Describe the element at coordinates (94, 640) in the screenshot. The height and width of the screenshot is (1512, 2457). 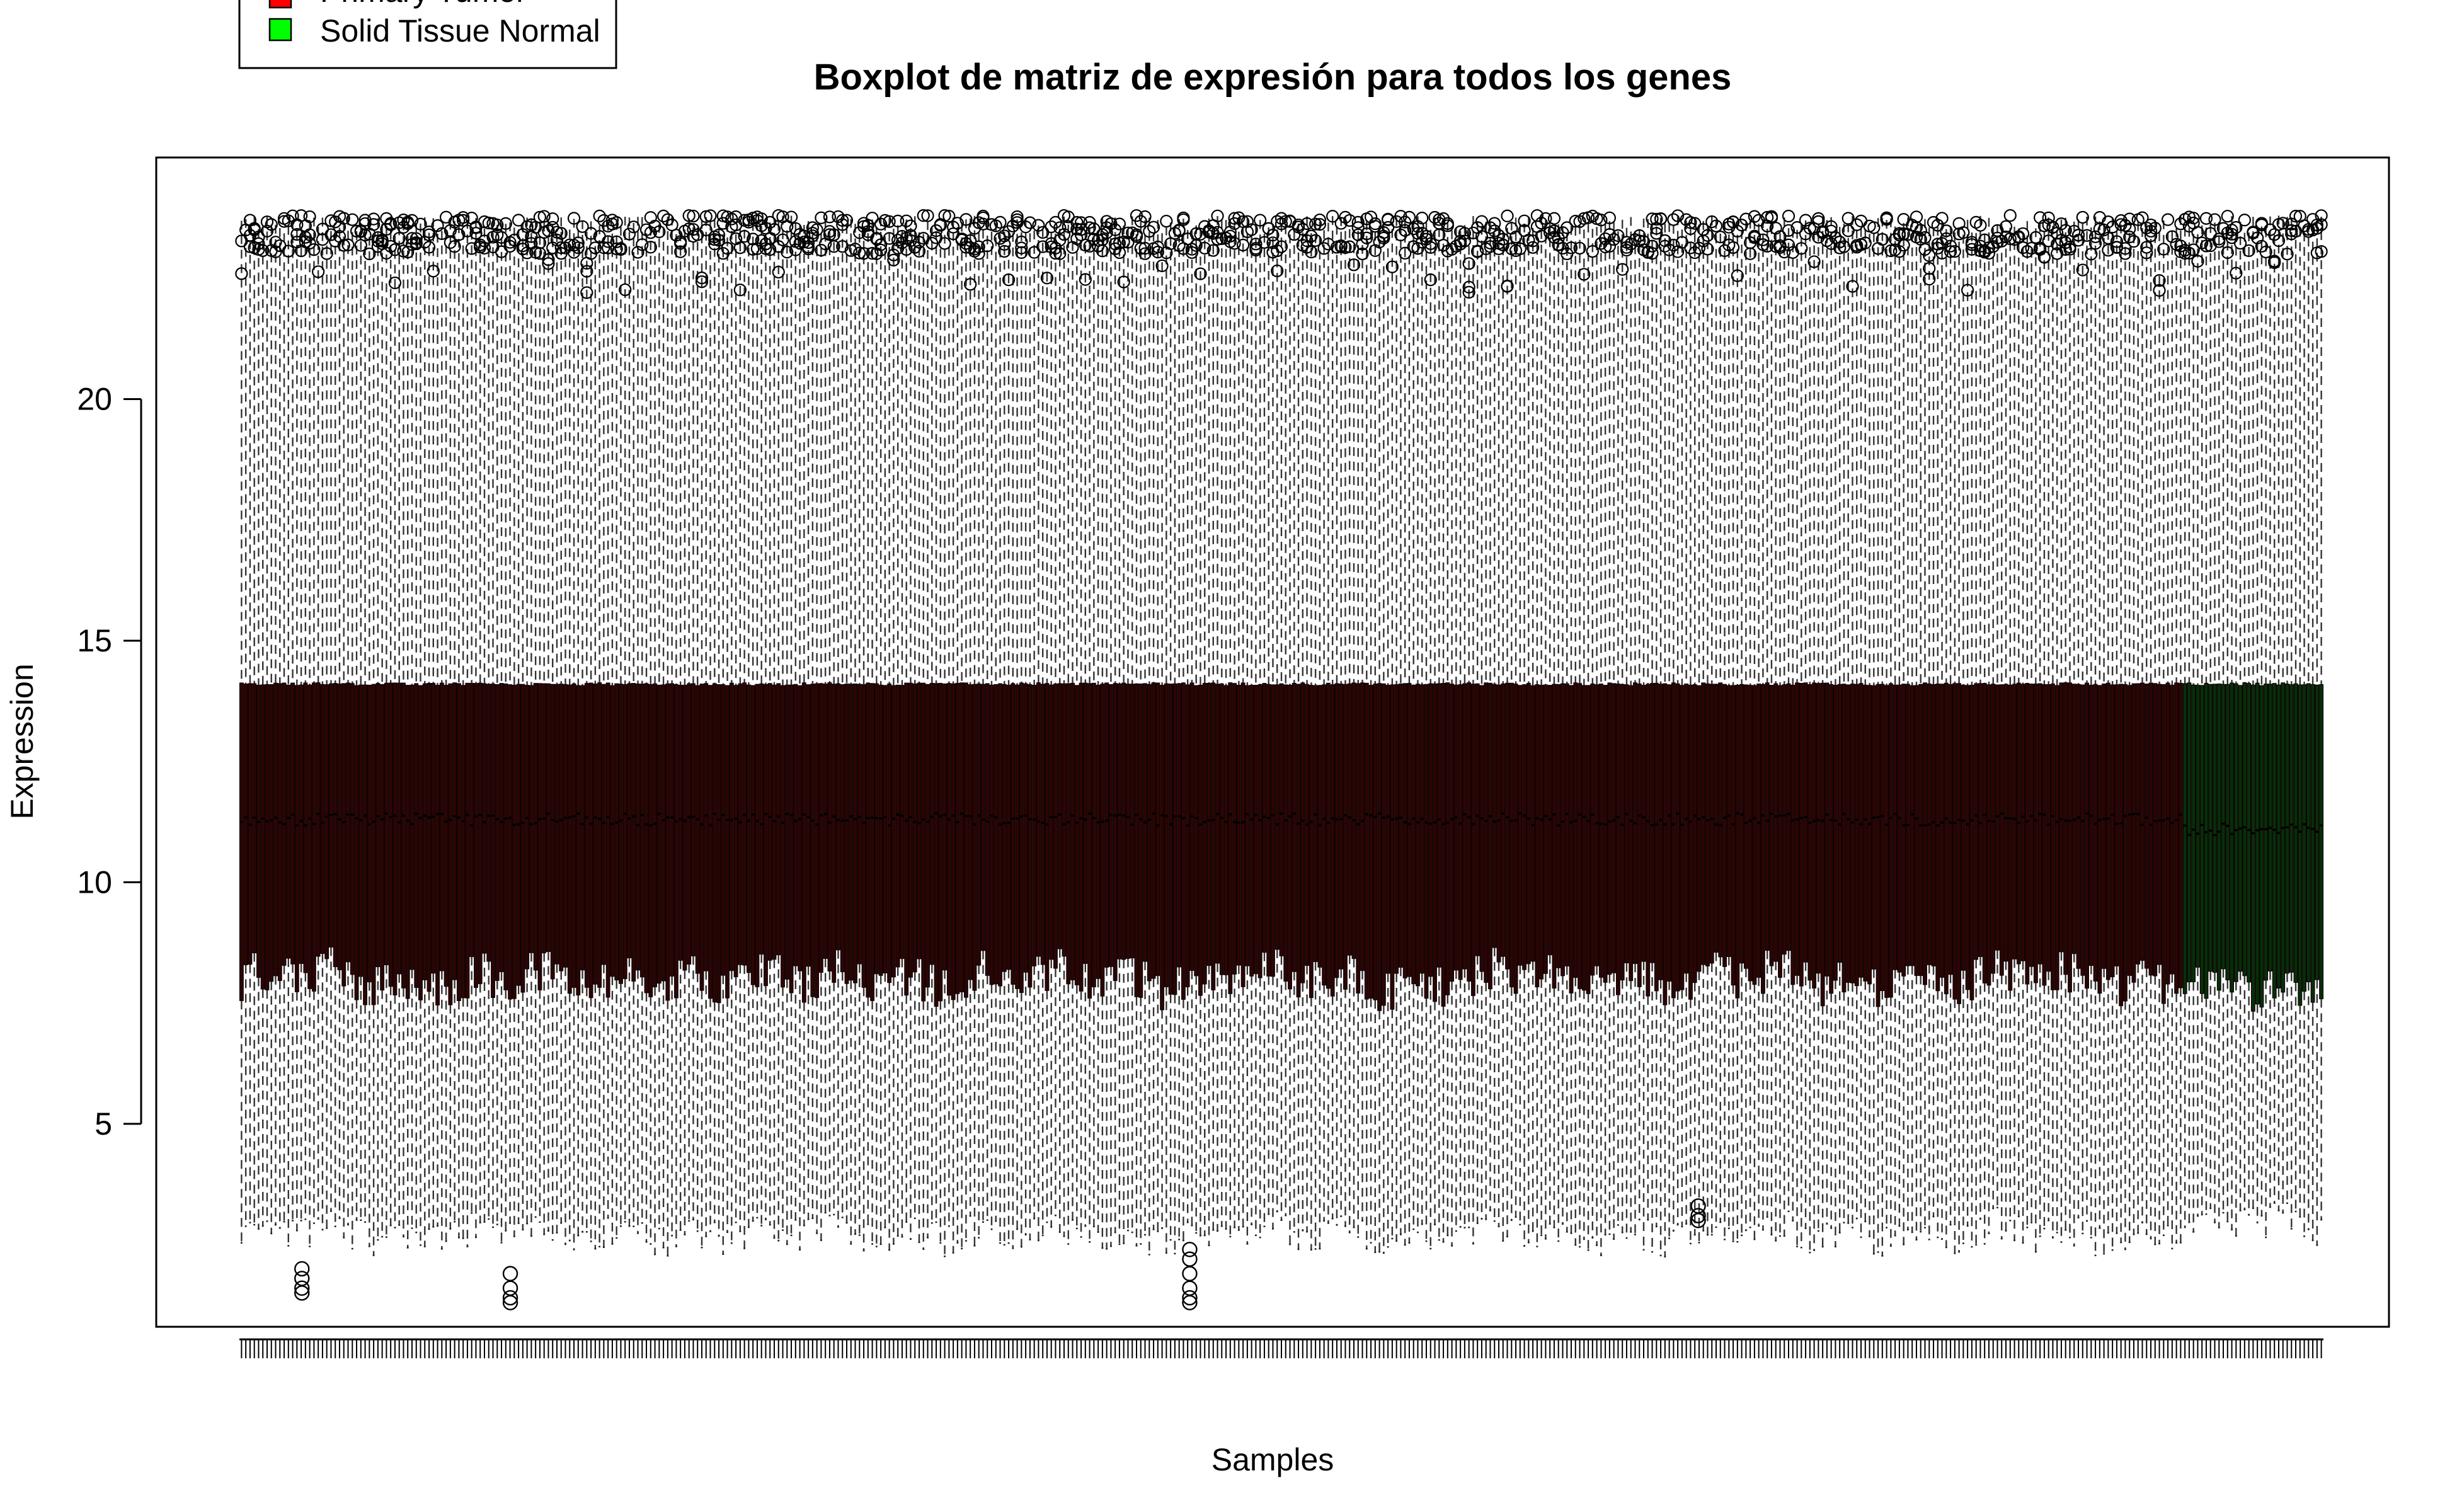
I see `y-tick-label: 15` at that location.